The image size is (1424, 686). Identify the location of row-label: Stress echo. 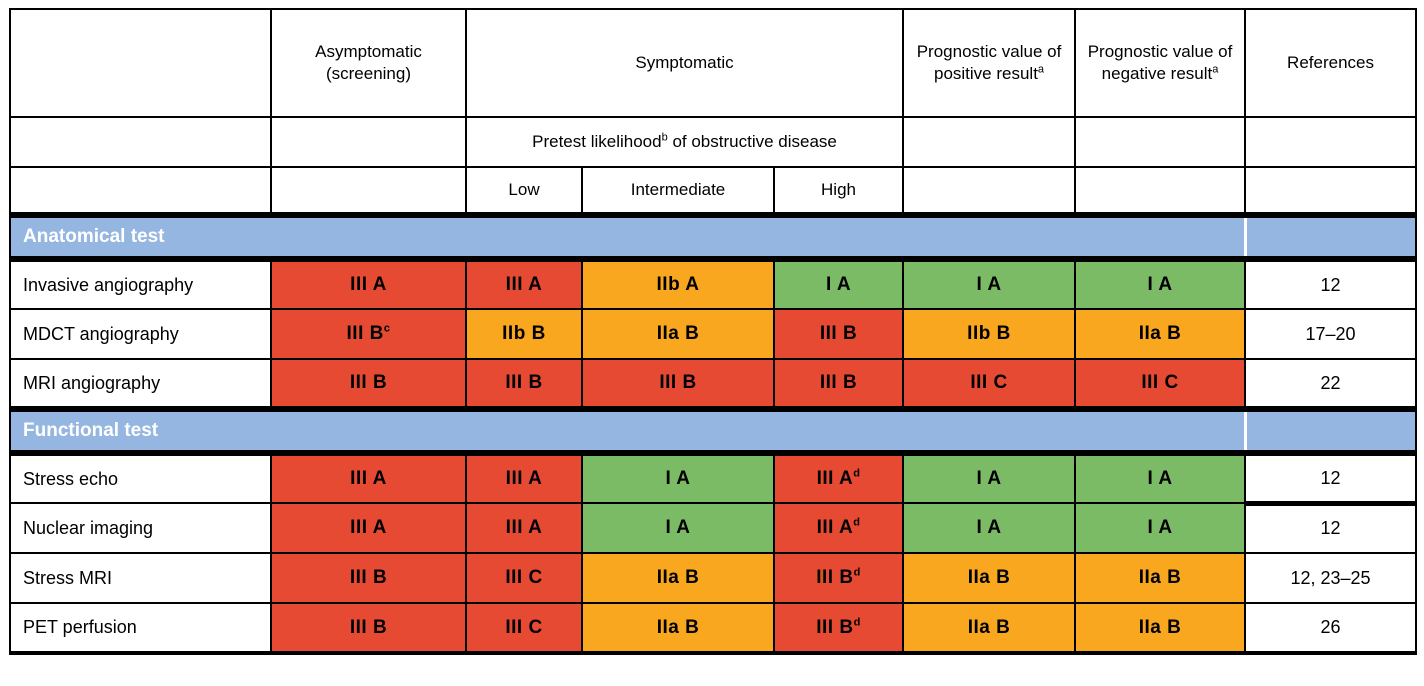
(140, 478).